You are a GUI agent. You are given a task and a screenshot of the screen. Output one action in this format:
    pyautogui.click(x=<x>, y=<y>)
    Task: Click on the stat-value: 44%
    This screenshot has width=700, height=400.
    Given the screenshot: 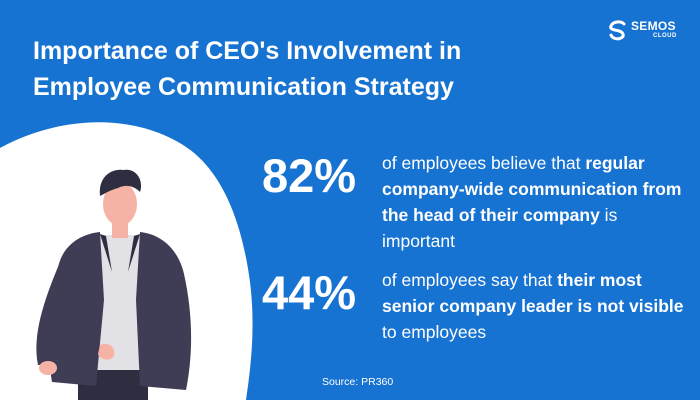 What is the action you would take?
    pyautogui.click(x=309, y=292)
    